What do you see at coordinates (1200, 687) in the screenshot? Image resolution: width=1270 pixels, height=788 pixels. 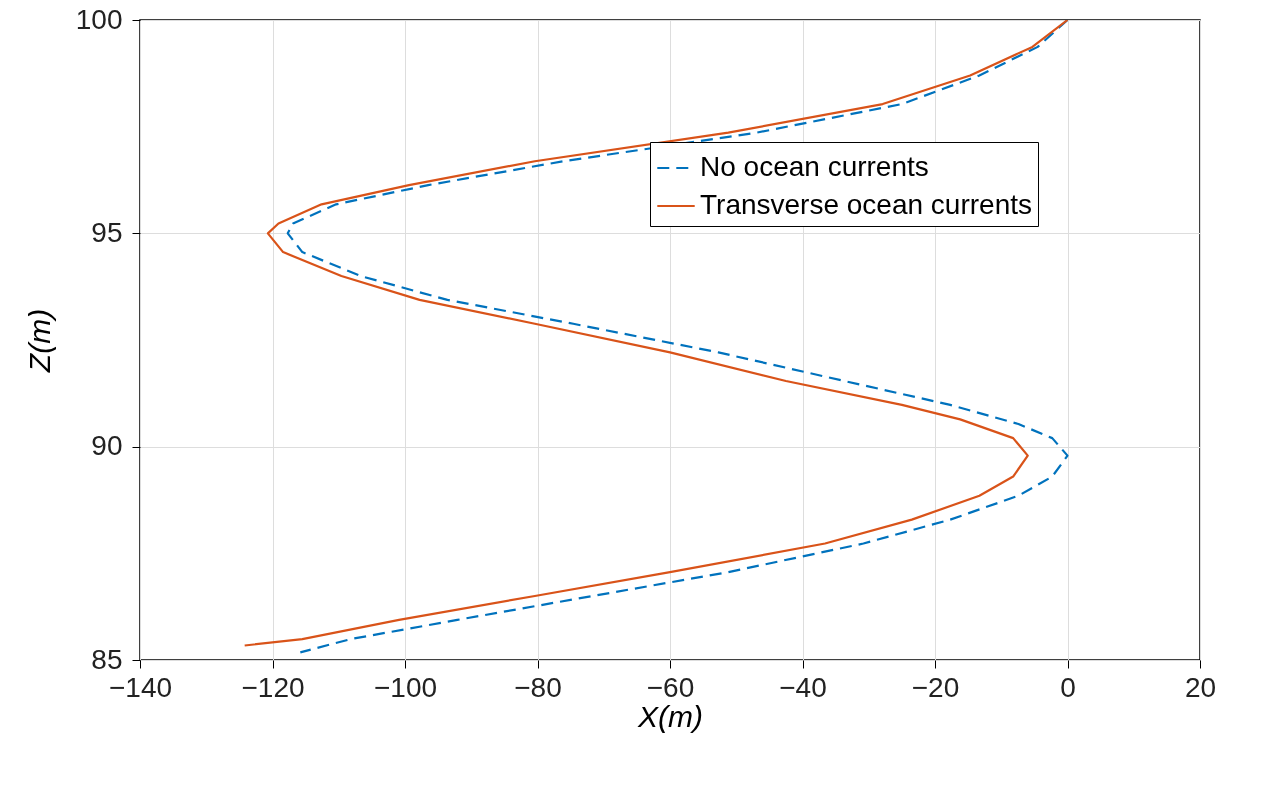 I see `x-tick-label: 20` at bounding box center [1200, 687].